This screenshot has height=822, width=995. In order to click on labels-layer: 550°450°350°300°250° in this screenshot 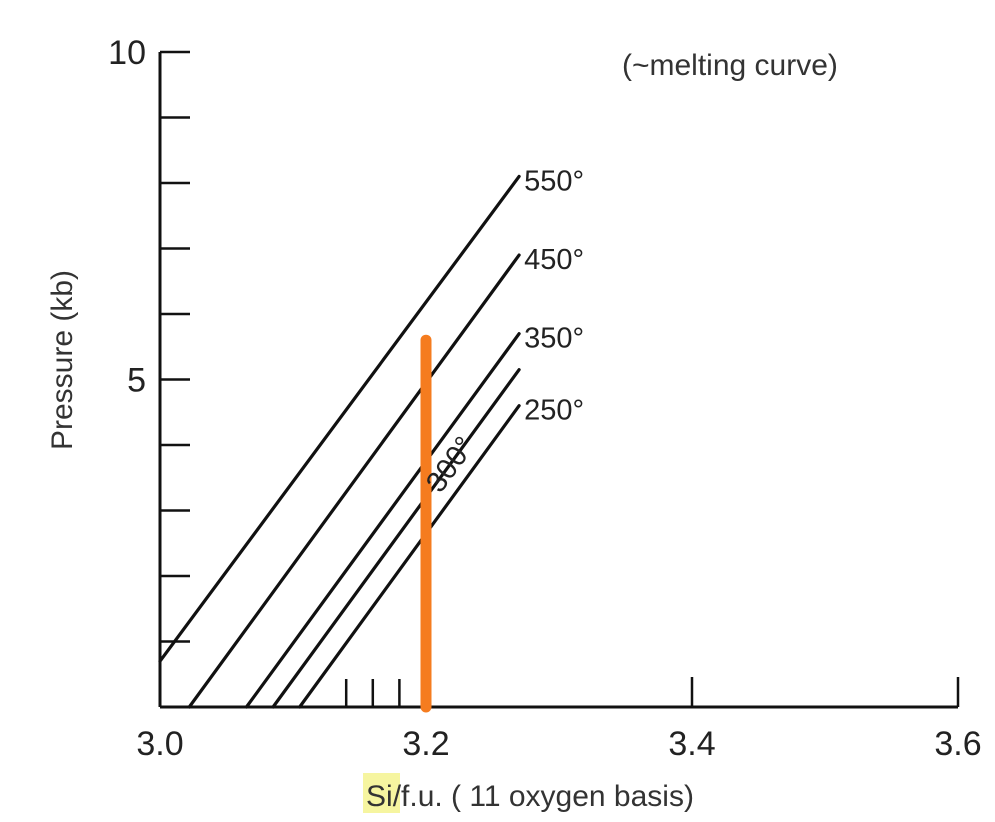, I will do `click(502, 331)`.